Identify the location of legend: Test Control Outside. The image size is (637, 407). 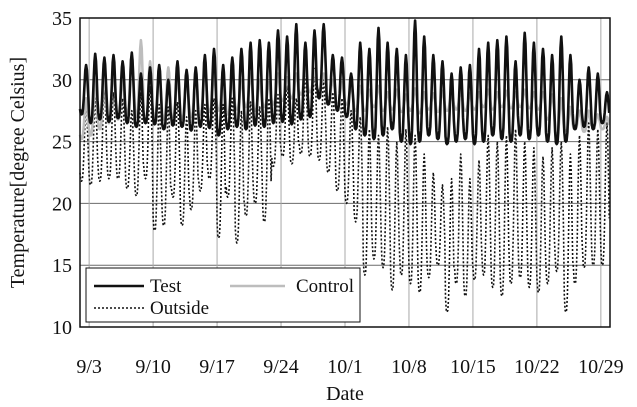
(223, 295).